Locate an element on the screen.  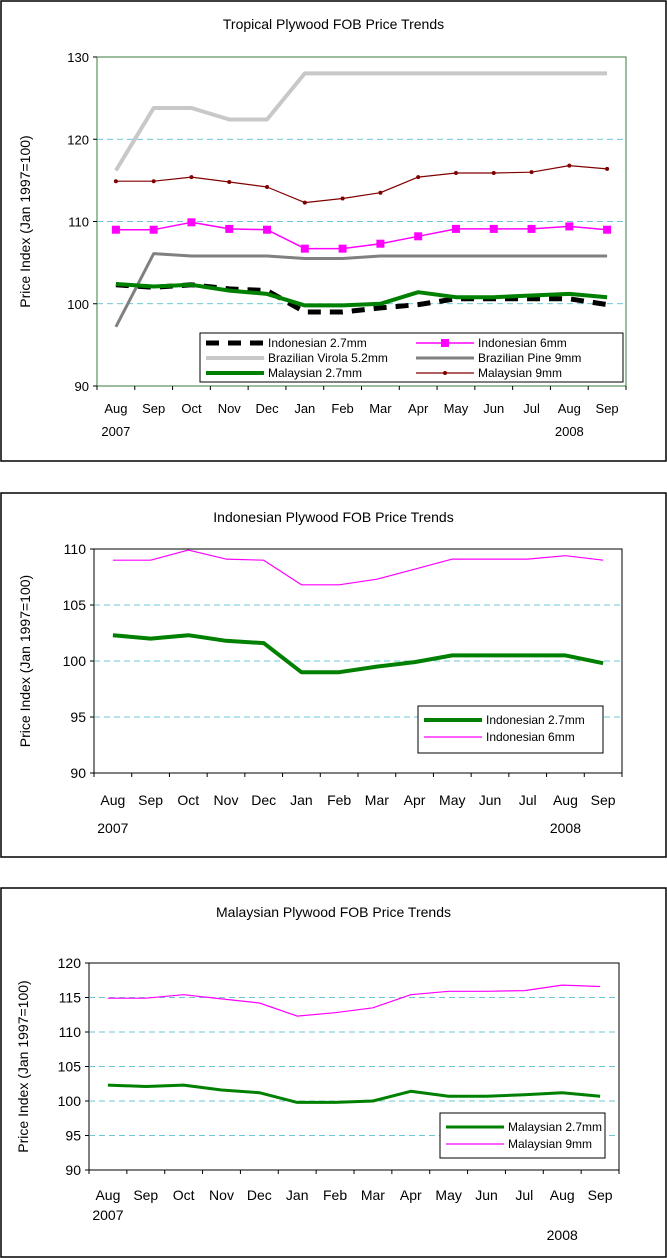
y-tick-label: 115 is located at coordinates (70, 998).